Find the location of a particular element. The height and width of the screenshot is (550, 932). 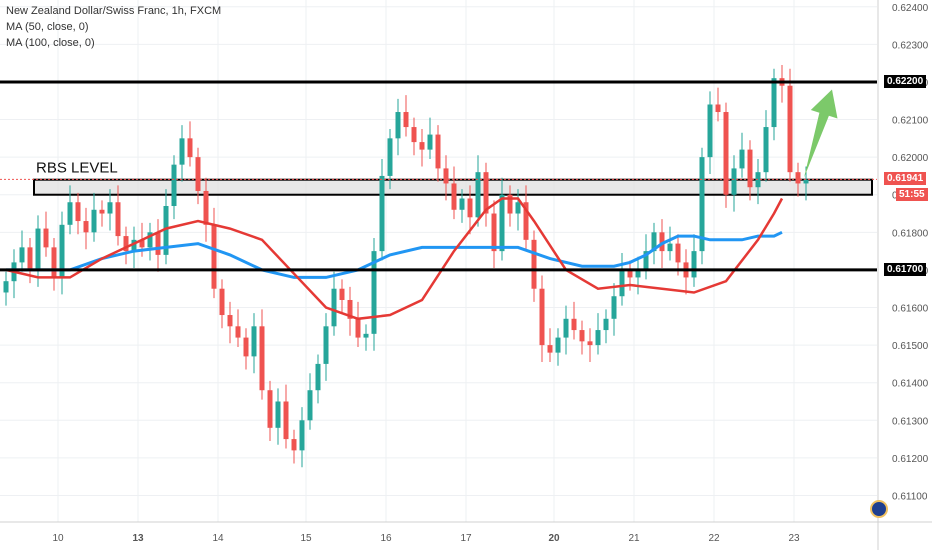

time-tick-label: 21 is located at coordinates (634, 538).